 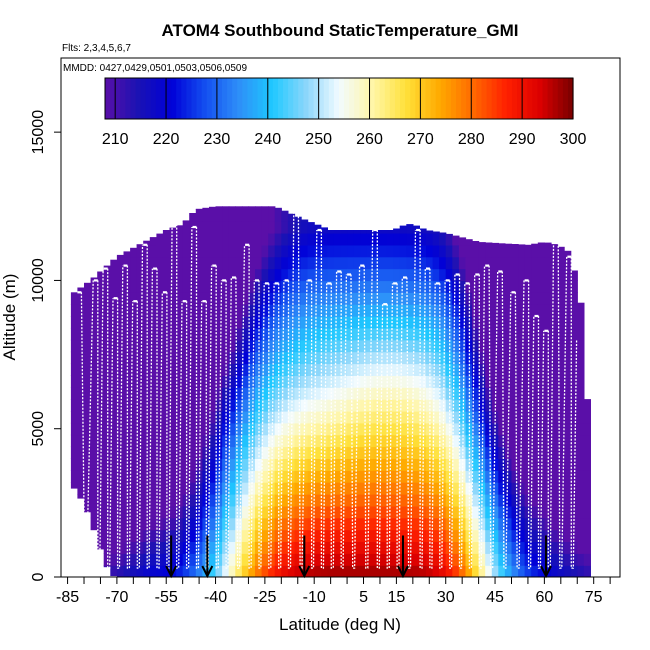 What do you see at coordinates (199, 398) in the screenshot?
I see `profile-line` at bounding box center [199, 398].